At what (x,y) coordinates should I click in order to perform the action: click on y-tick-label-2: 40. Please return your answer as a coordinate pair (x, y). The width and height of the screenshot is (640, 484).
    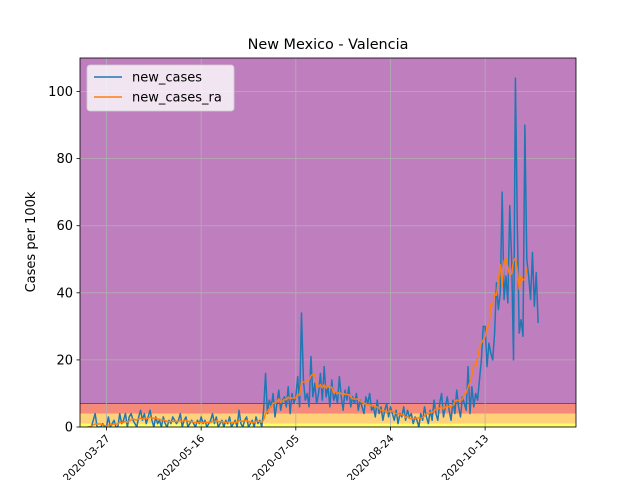
    Looking at the image, I should click on (64, 293).